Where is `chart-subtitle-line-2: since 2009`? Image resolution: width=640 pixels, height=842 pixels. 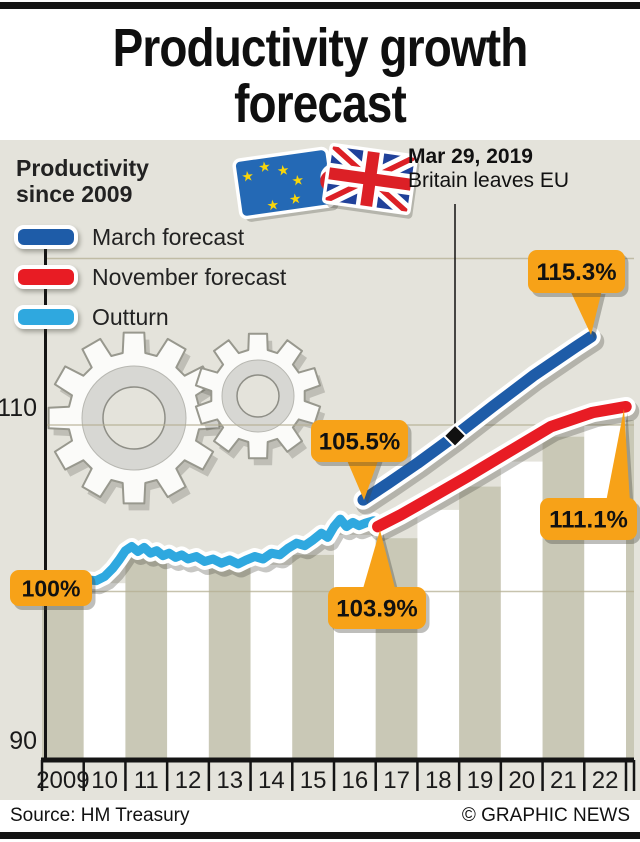
chart-subtitle-line-2: since 2009 is located at coordinates (82, 194).